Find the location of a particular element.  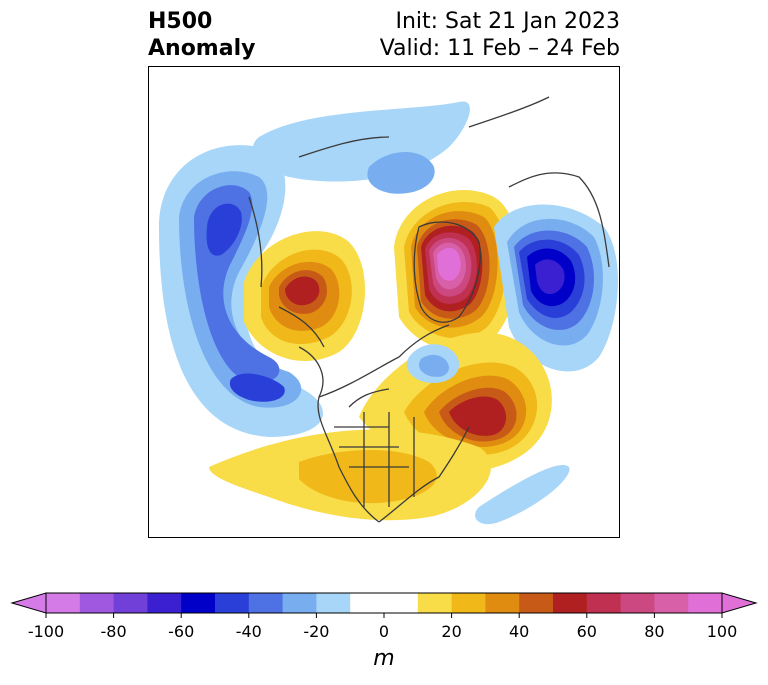

colorbar is located at coordinates (384, 605).